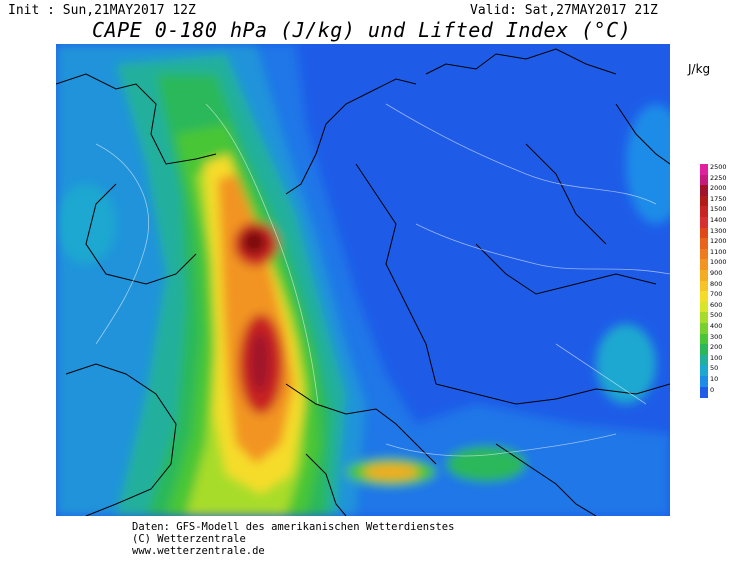 Image resolution: width=732 pixels, height=565 pixels. Describe the element at coordinates (718, 230) in the screenshot. I see `legend-label: 1300` at that location.